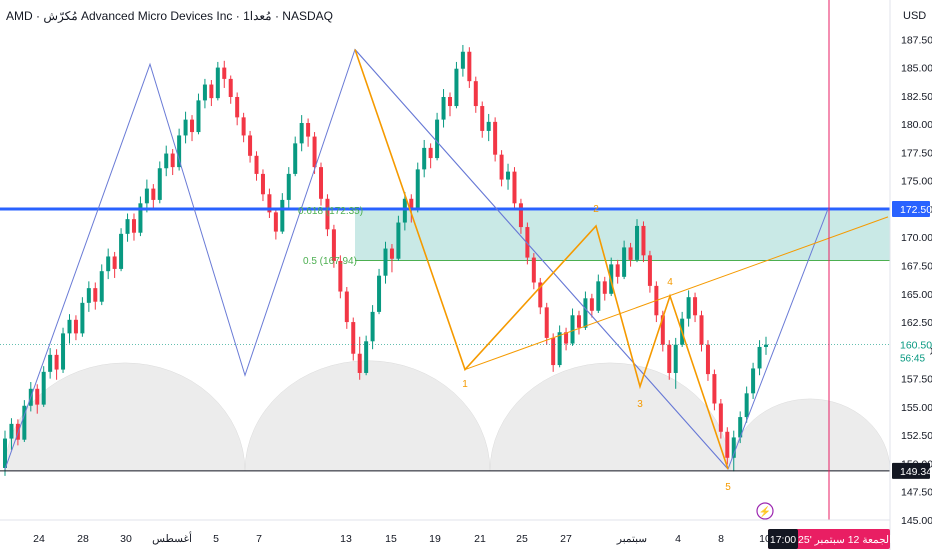  What do you see at coordinates (916, 408) in the screenshot?
I see `y-tick-label: 155.00` at bounding box center [916, 408].